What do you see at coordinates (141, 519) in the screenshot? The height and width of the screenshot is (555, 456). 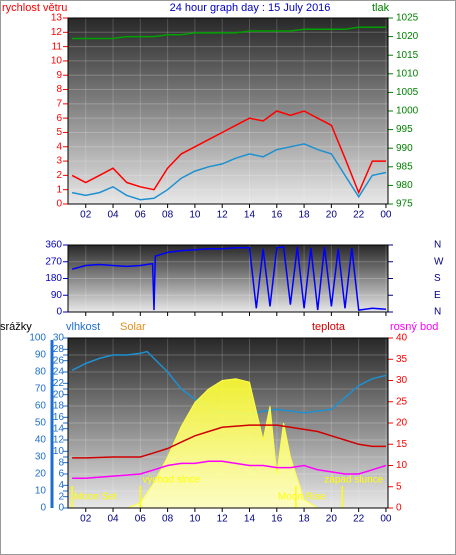 I see `x-tick-label: 06` at bounding box center [141, 519].